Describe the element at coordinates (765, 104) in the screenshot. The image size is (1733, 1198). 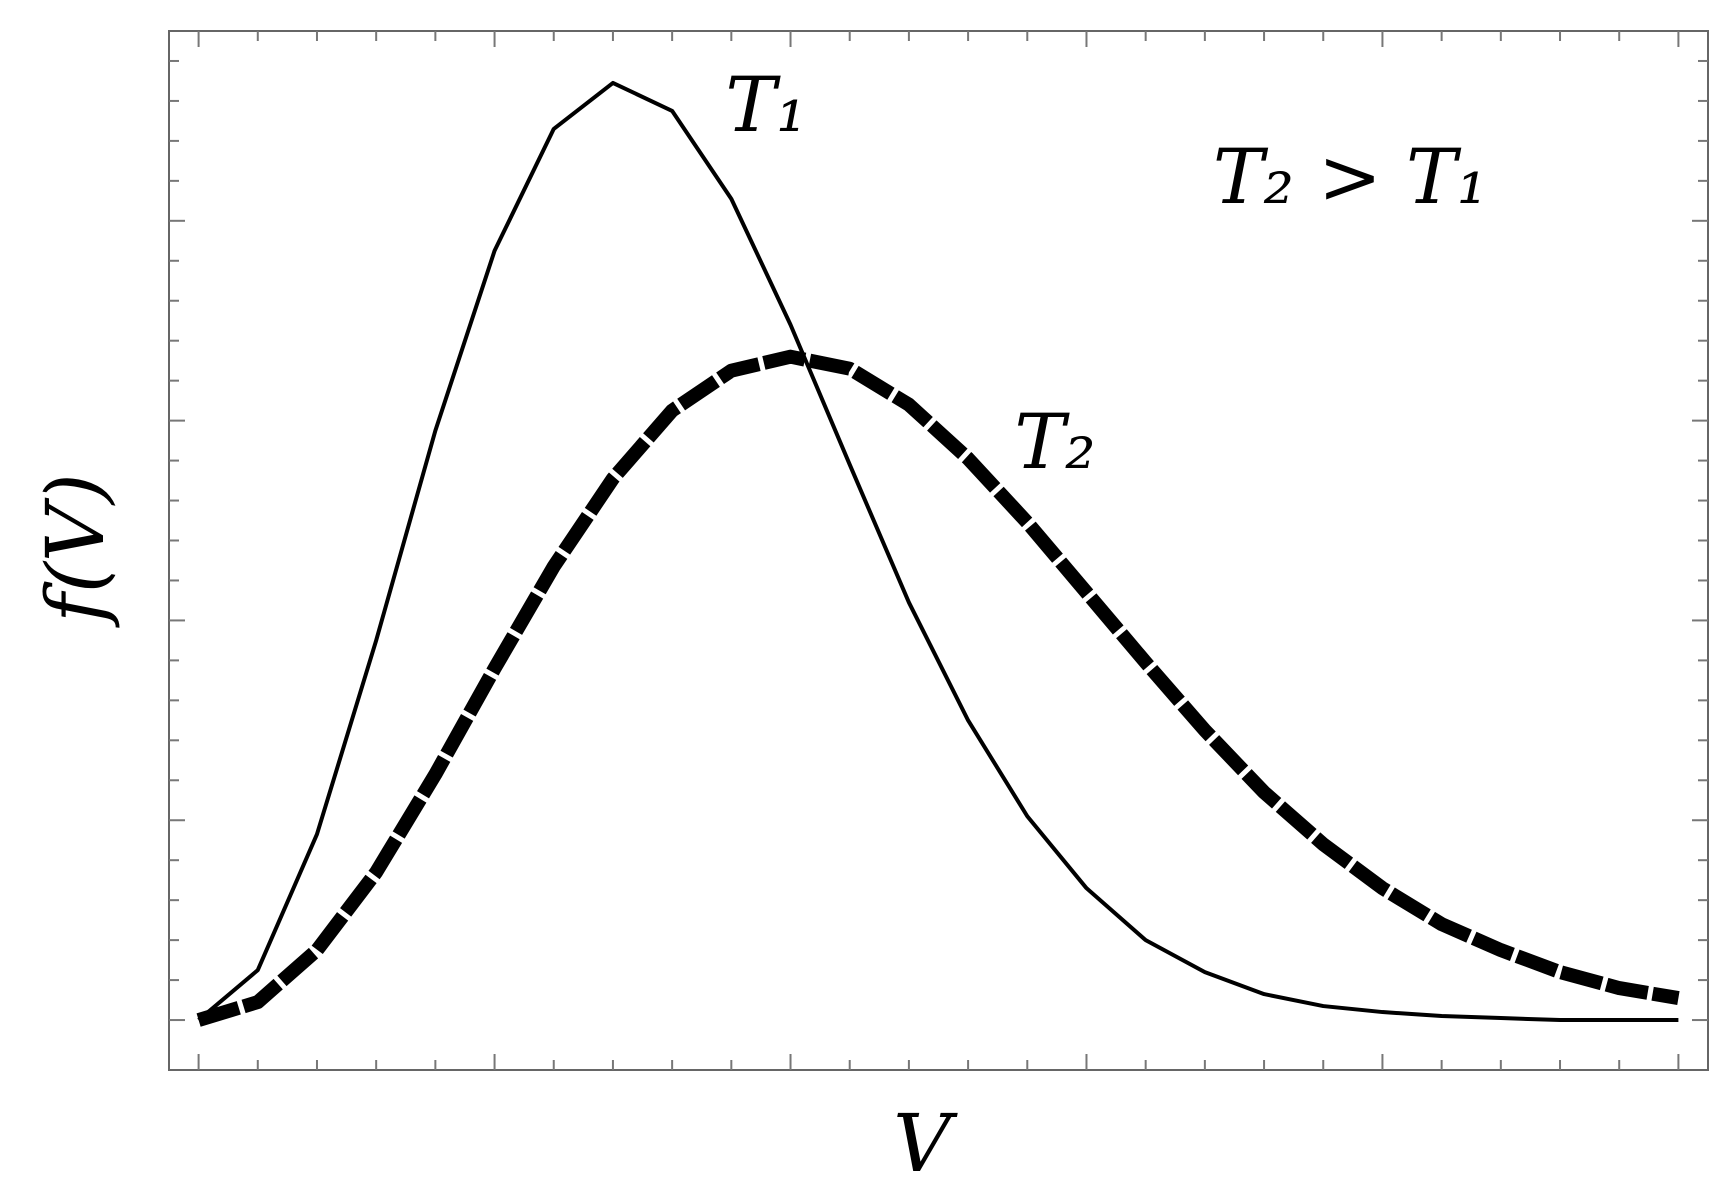
I see `curve-label: T₁` at that location.